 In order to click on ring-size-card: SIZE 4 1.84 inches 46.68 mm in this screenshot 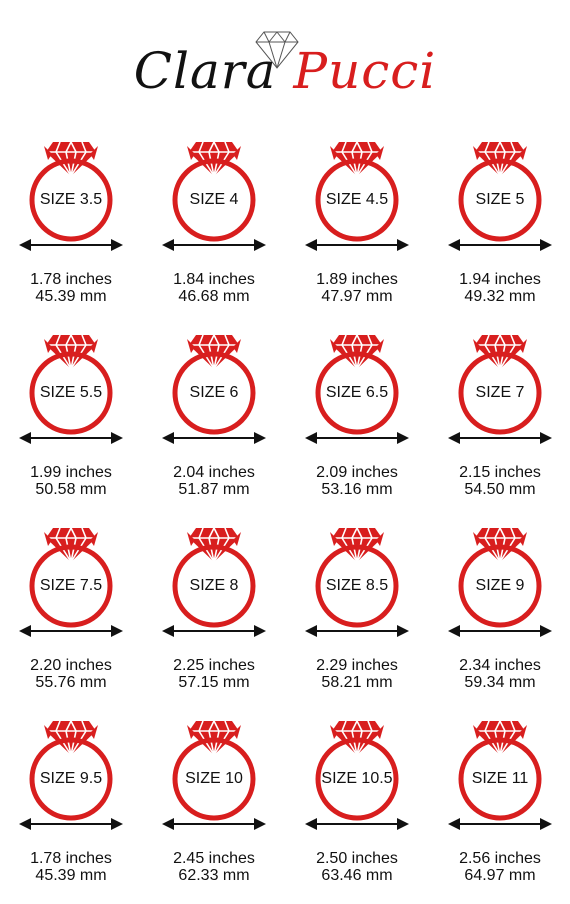, I will do `click(214, 228)`.